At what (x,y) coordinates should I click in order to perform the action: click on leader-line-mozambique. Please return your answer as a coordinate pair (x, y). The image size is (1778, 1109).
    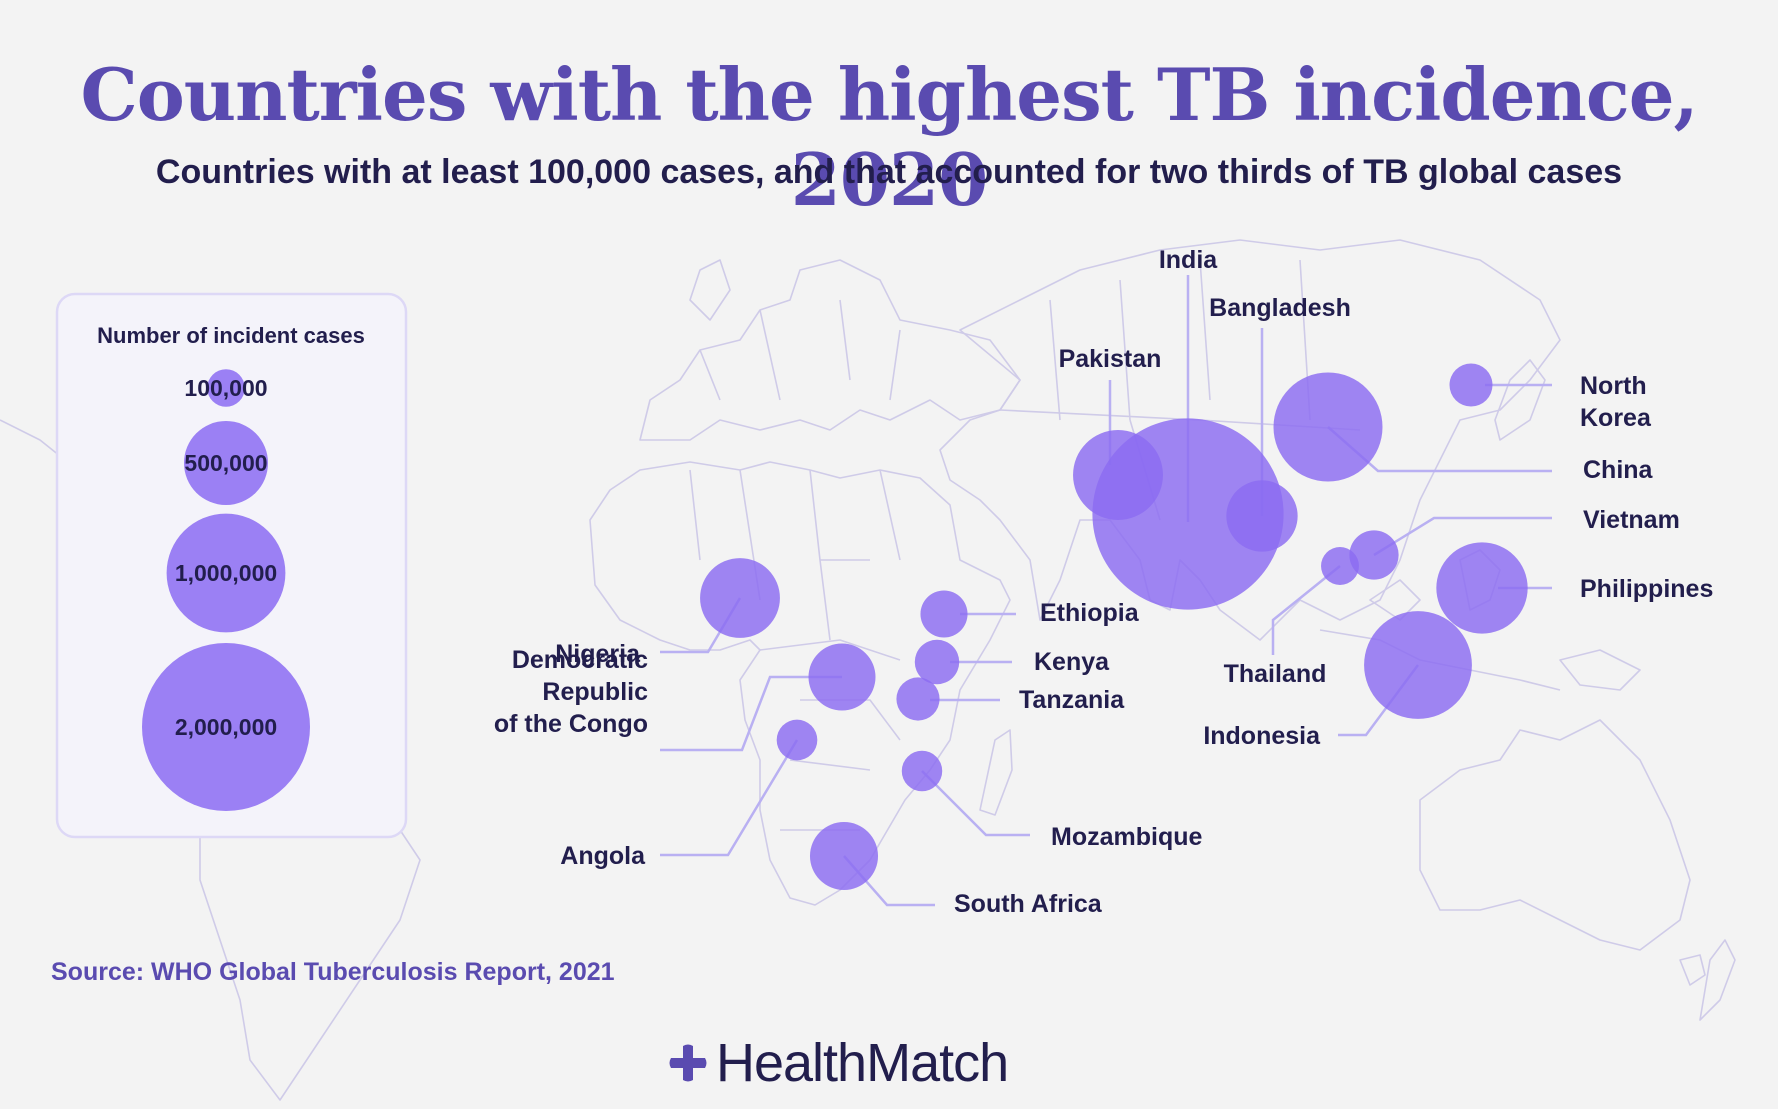
    Looking at the image, I should click on (975, 803).